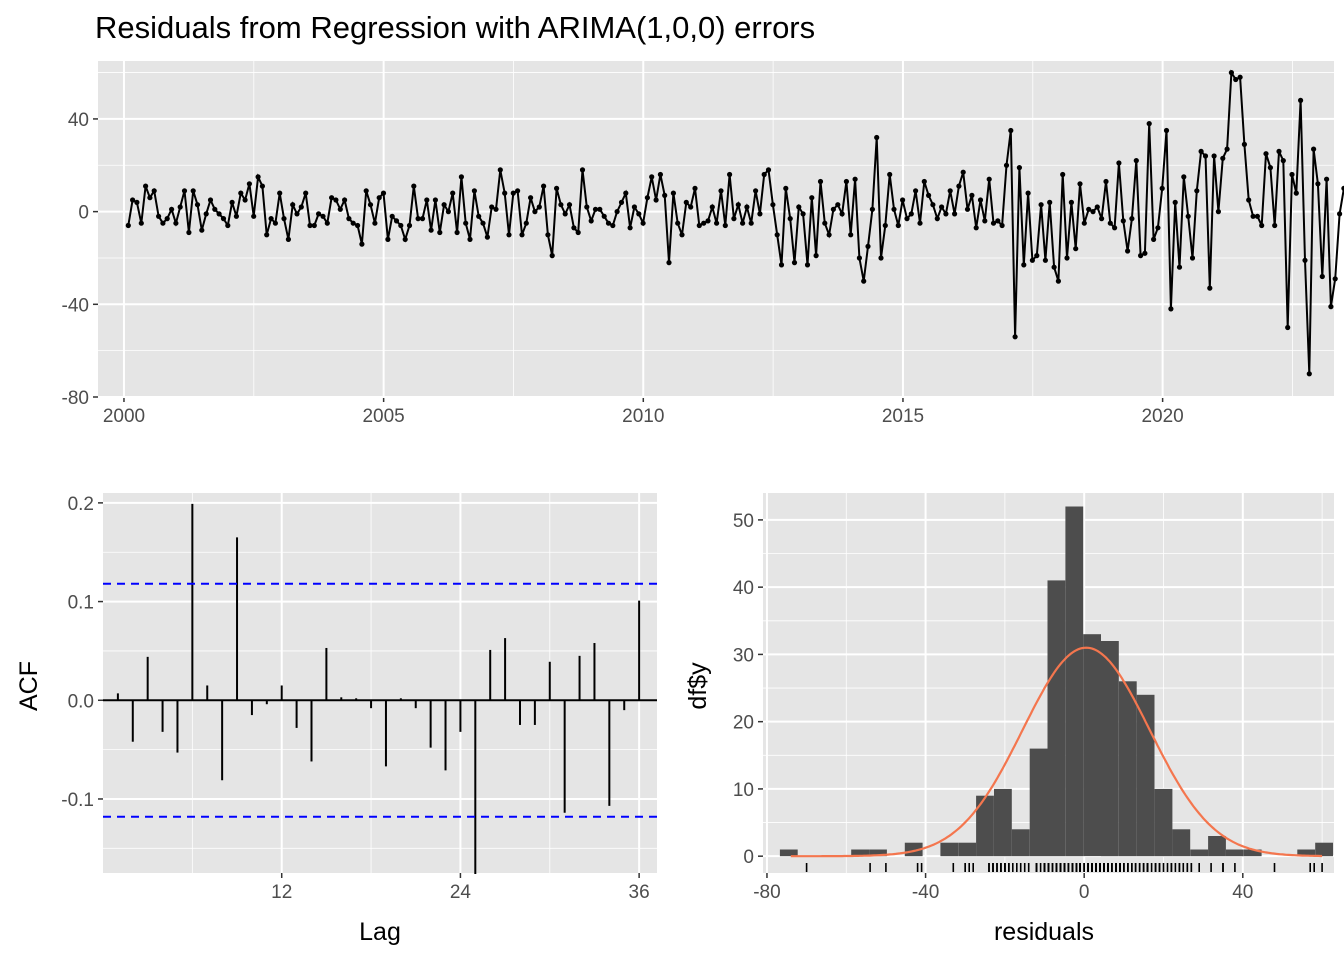 This screenshot has width=1344, height=960. I want to click on hist-y-tick-label: 20, so click(743, 723).